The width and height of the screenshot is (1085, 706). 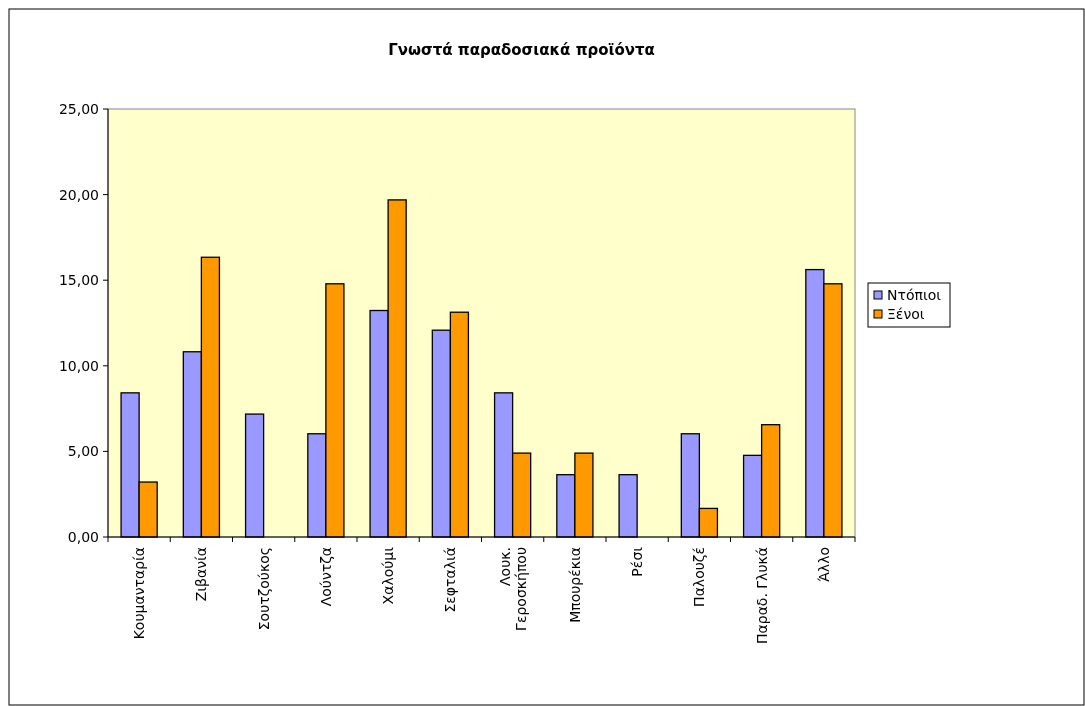 What do you see at coordinates (521, 50) in the screenshot?
I see `chart-title: Γνωστά παραδοσιακά προϊόντα` at bounding box center [521, 50].